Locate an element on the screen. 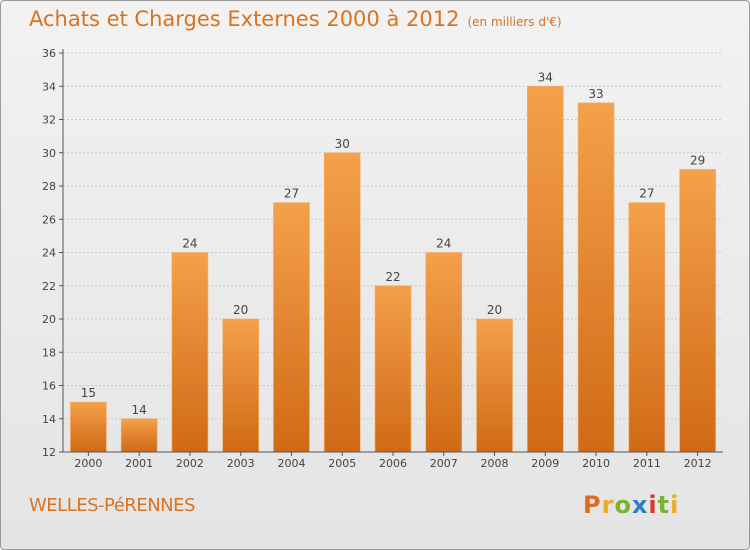 This screenshot has height=550, width=750. x-tick-label: 2012 is located at coordinates (698, 463).